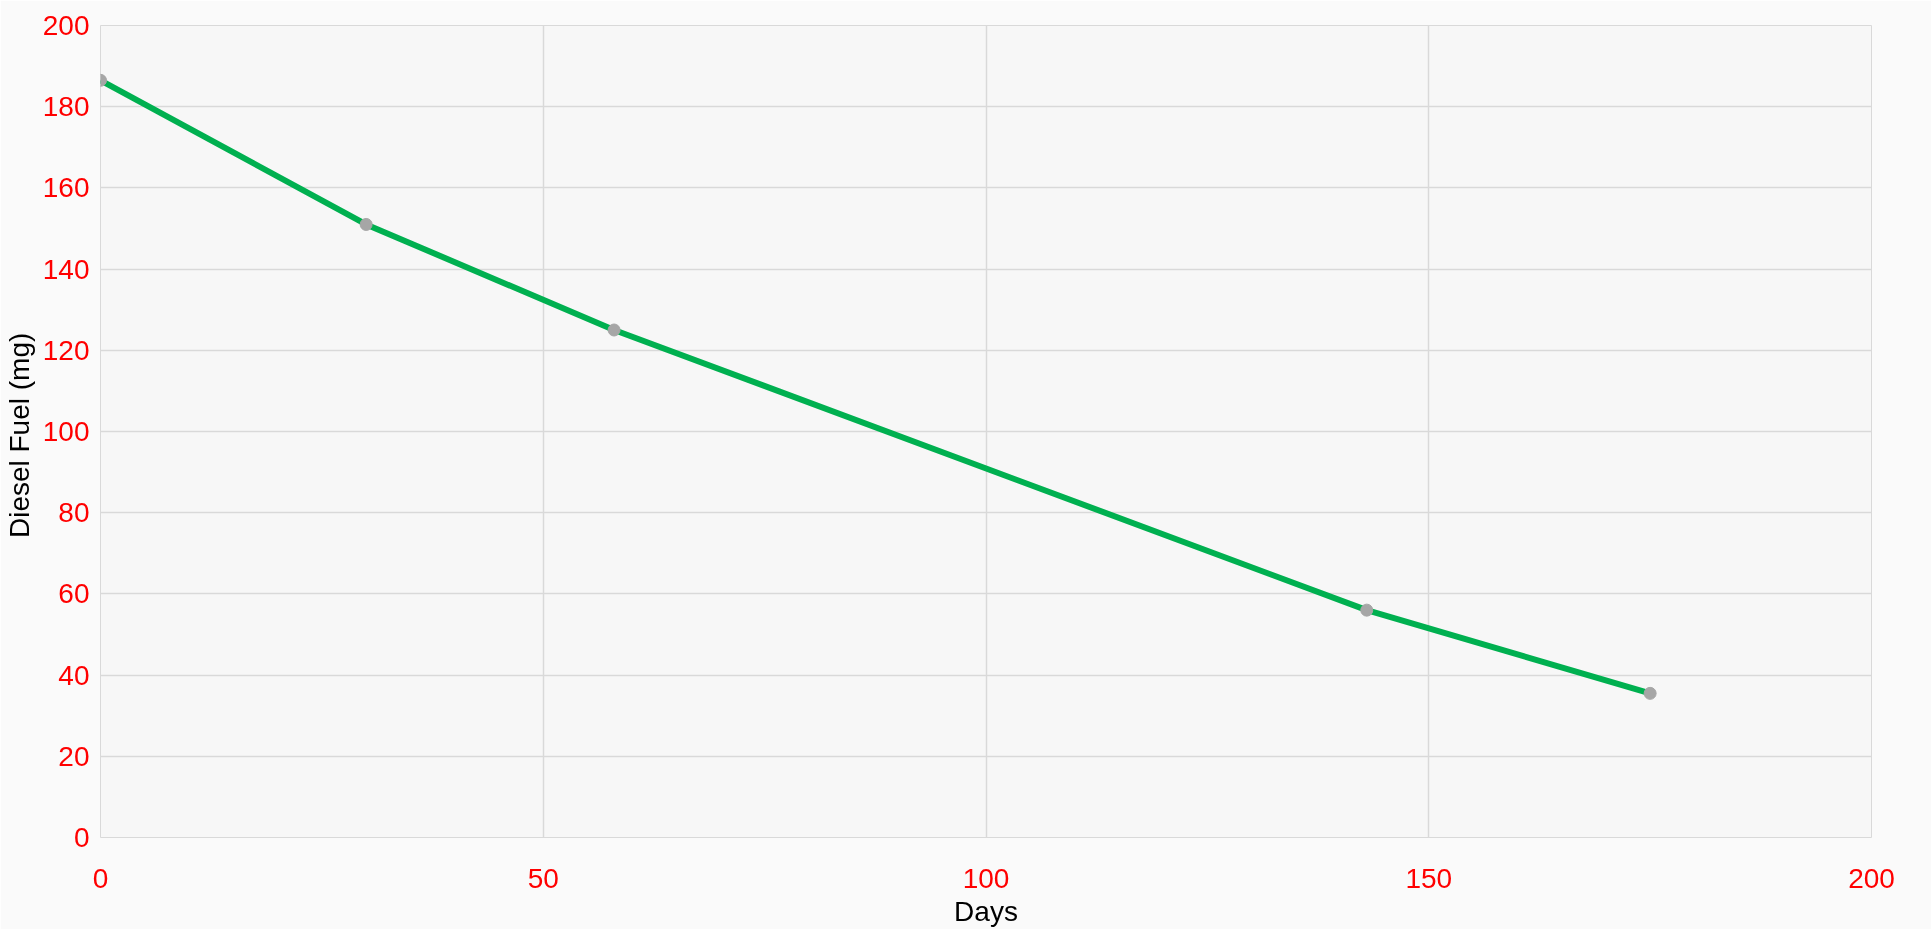 The image size is (1931, 929). I want to click on y-tick-label: 160, so click(66, 188).